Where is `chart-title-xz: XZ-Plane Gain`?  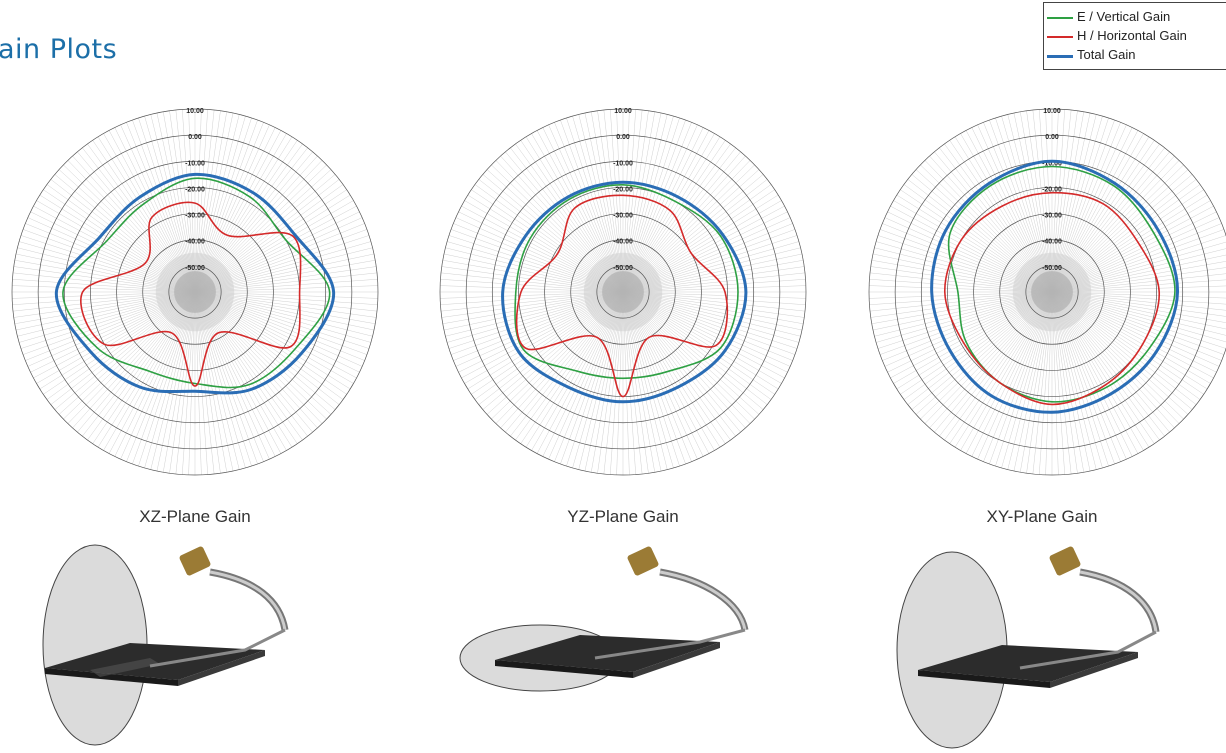
chart-title-xz: XZ-Plane Gain is located at coordinates (195, 516).